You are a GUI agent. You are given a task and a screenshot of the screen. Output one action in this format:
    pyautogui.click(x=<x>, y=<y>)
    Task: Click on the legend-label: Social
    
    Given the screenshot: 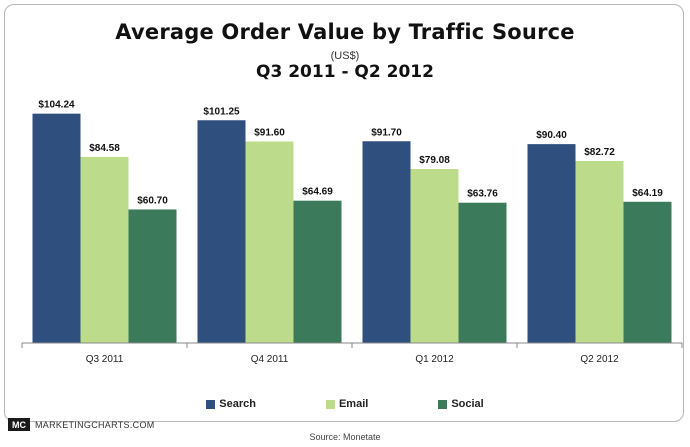 What is the action you would take?
    pyautogui.click(x=467, y=404)
    